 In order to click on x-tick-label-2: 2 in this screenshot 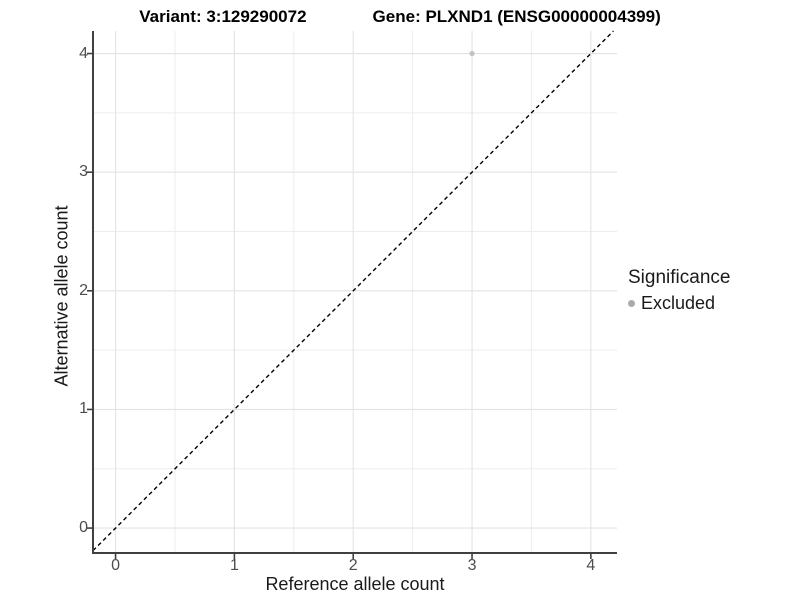, I will do `click(353, 565)`.